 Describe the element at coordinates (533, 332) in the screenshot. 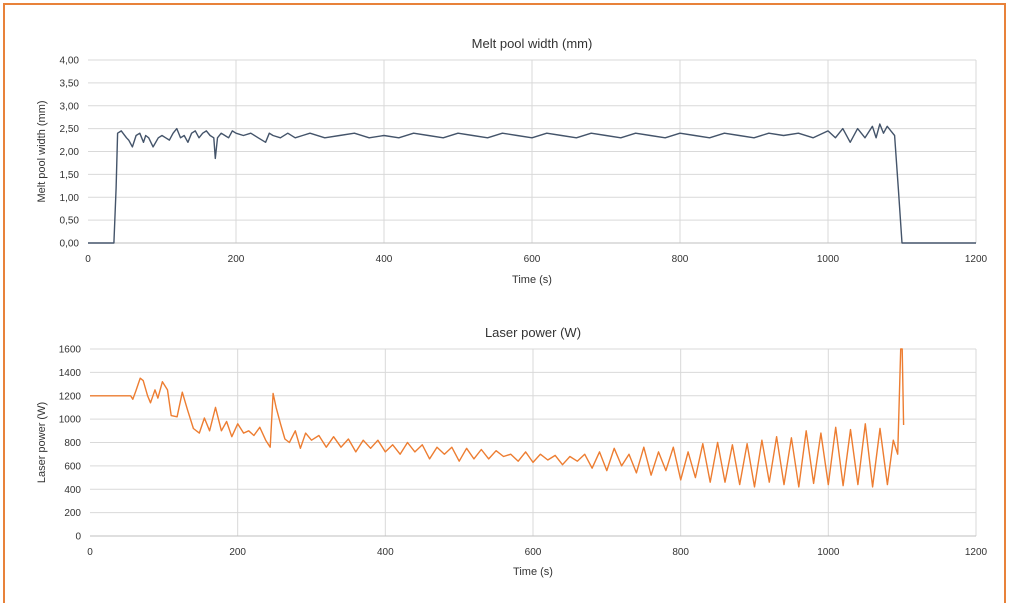

I see `chart-title: Laser power (W)` at that location.